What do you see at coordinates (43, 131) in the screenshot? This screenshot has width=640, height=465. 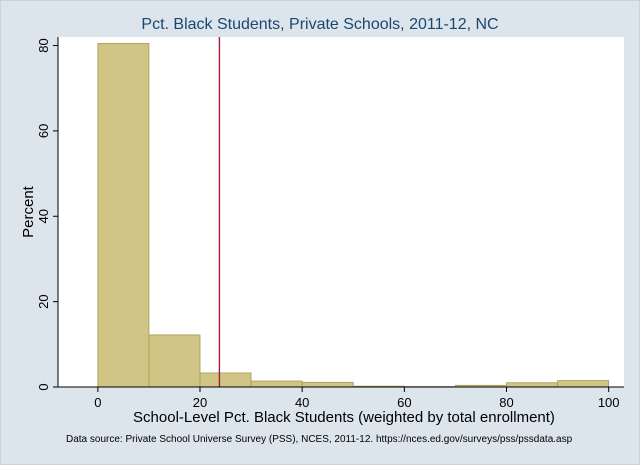 I see `y-tick-label: 60` at bounding box center [43, 131].